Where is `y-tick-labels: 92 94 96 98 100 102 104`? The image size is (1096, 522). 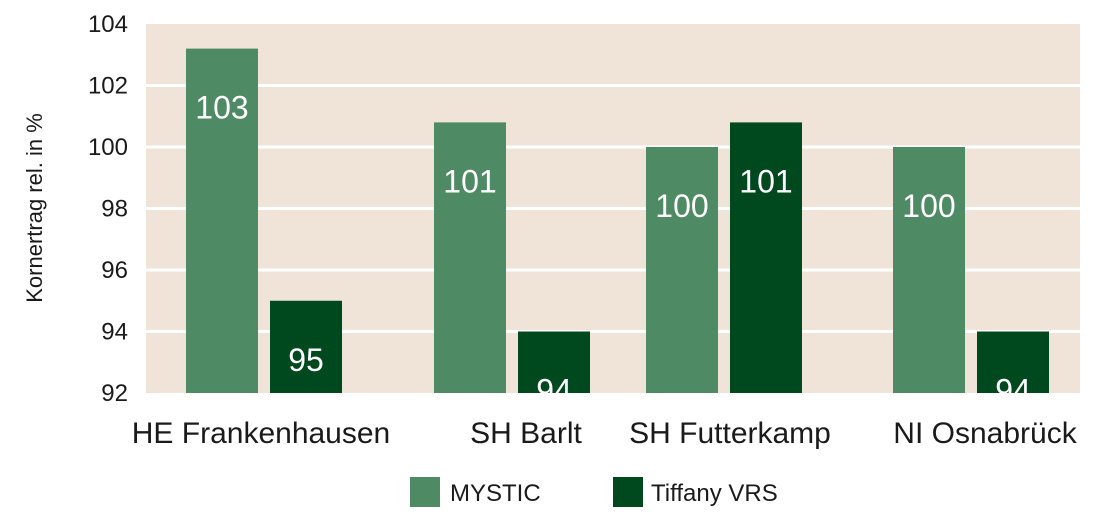 y-tick-labels: 92 94 96 98 100 102 104 is located at coordinates (108, 209).